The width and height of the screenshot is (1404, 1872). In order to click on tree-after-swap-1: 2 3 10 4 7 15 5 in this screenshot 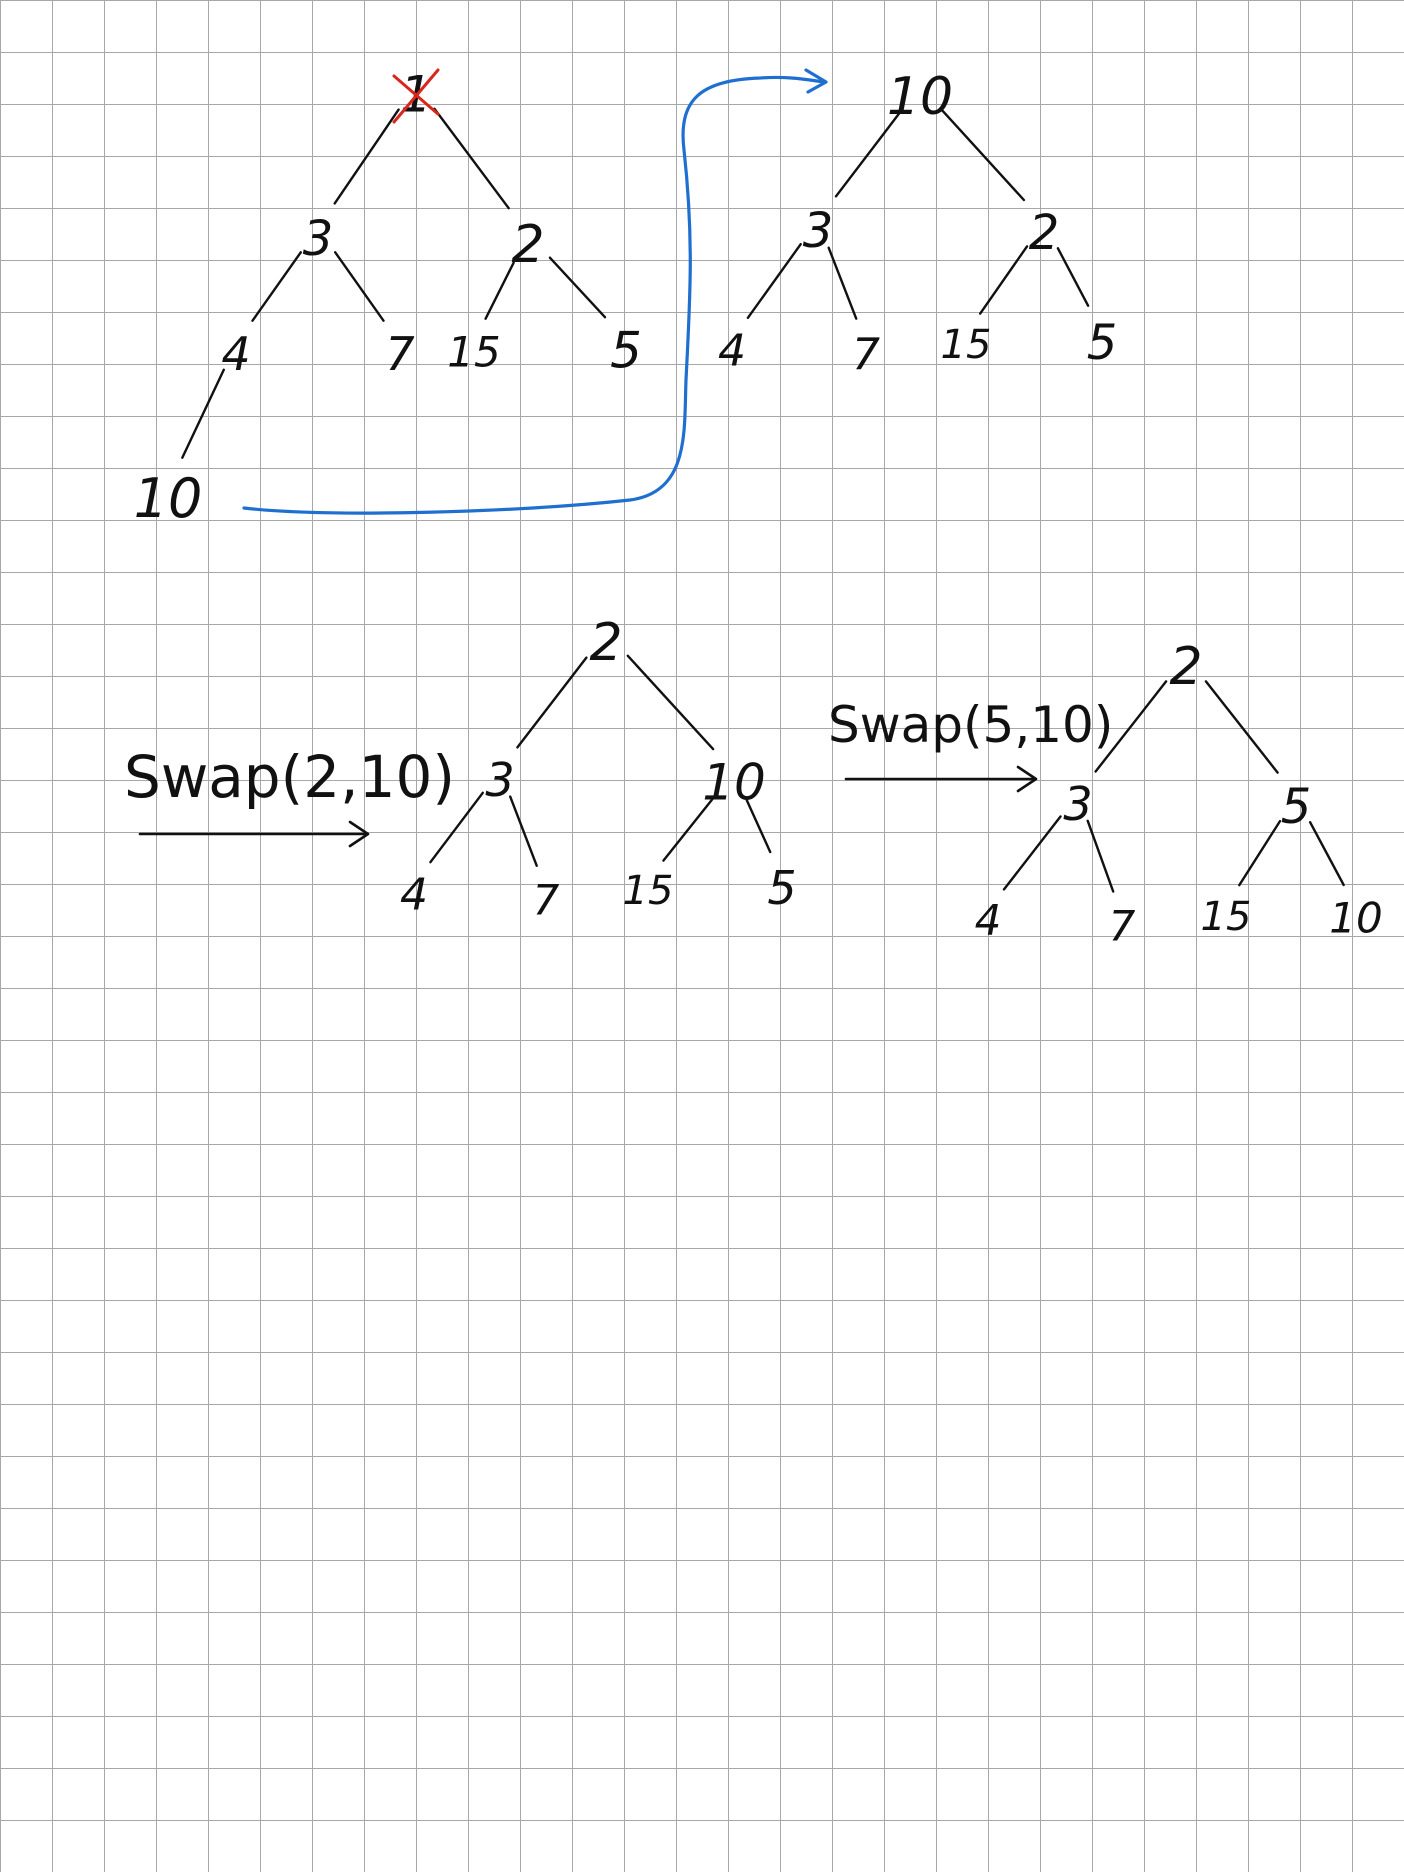, I will do `click(598, 769)`.